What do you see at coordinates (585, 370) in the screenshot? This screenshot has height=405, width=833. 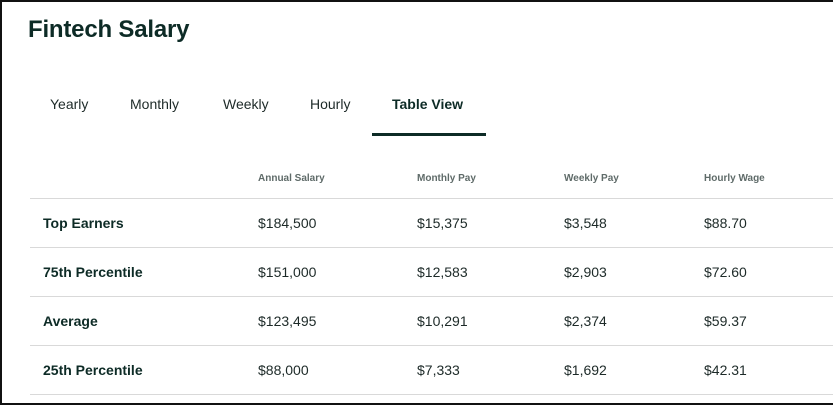 I see `weekly-pay-cell: $1,692` at bounding box center [585, 370].